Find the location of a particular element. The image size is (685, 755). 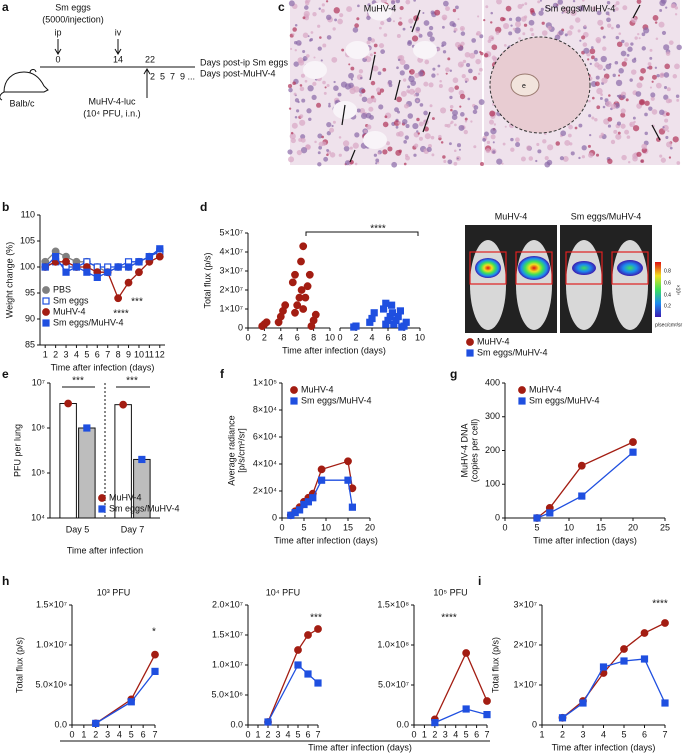

x-tick-label: 2 is located at coordinates (55, 354).